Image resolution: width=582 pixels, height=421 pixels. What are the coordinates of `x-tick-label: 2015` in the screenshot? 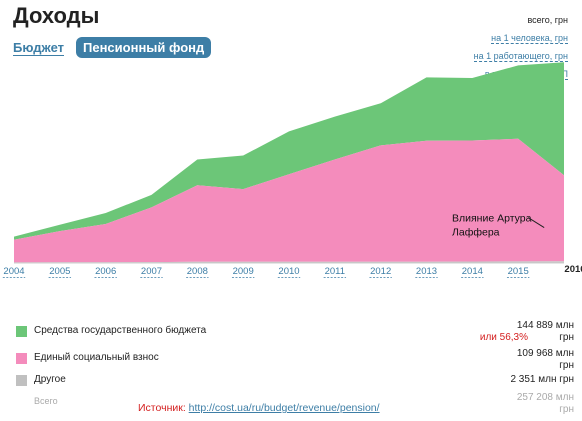 It's located at (518, 271).